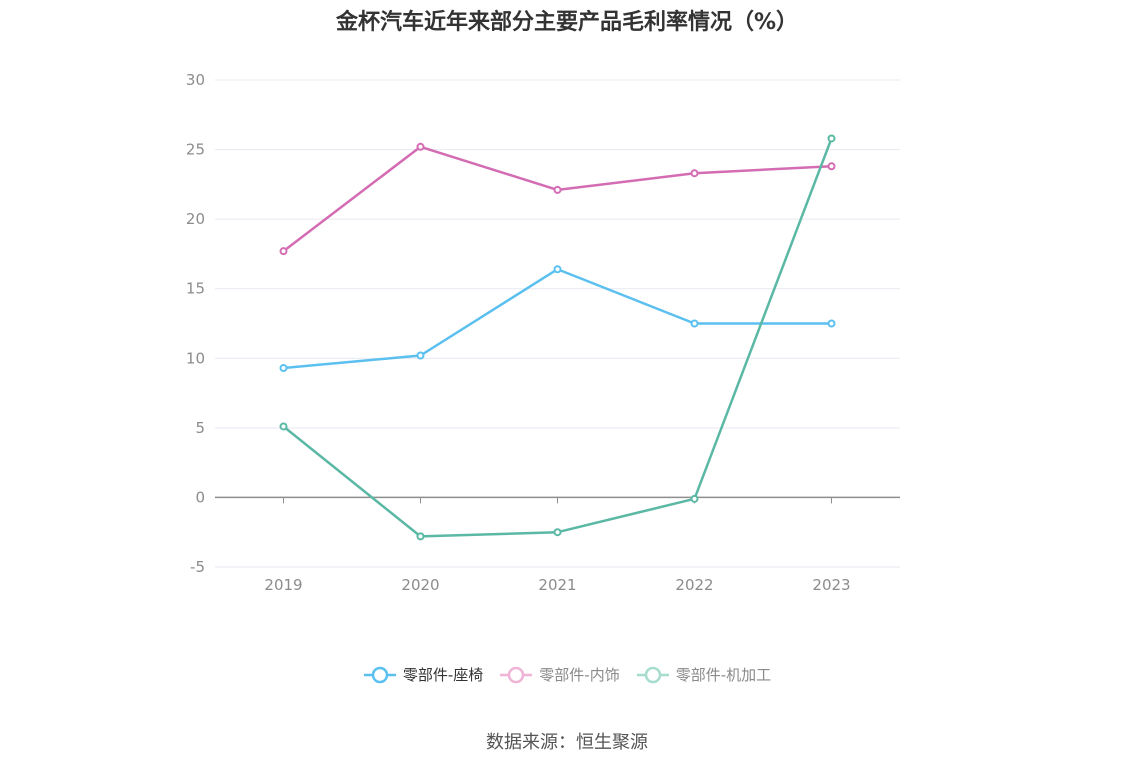  What do you see at coordinates (557, 585) in the screenshot?
I see `x-tick-label: 2021` at bounding box center [557, 585].